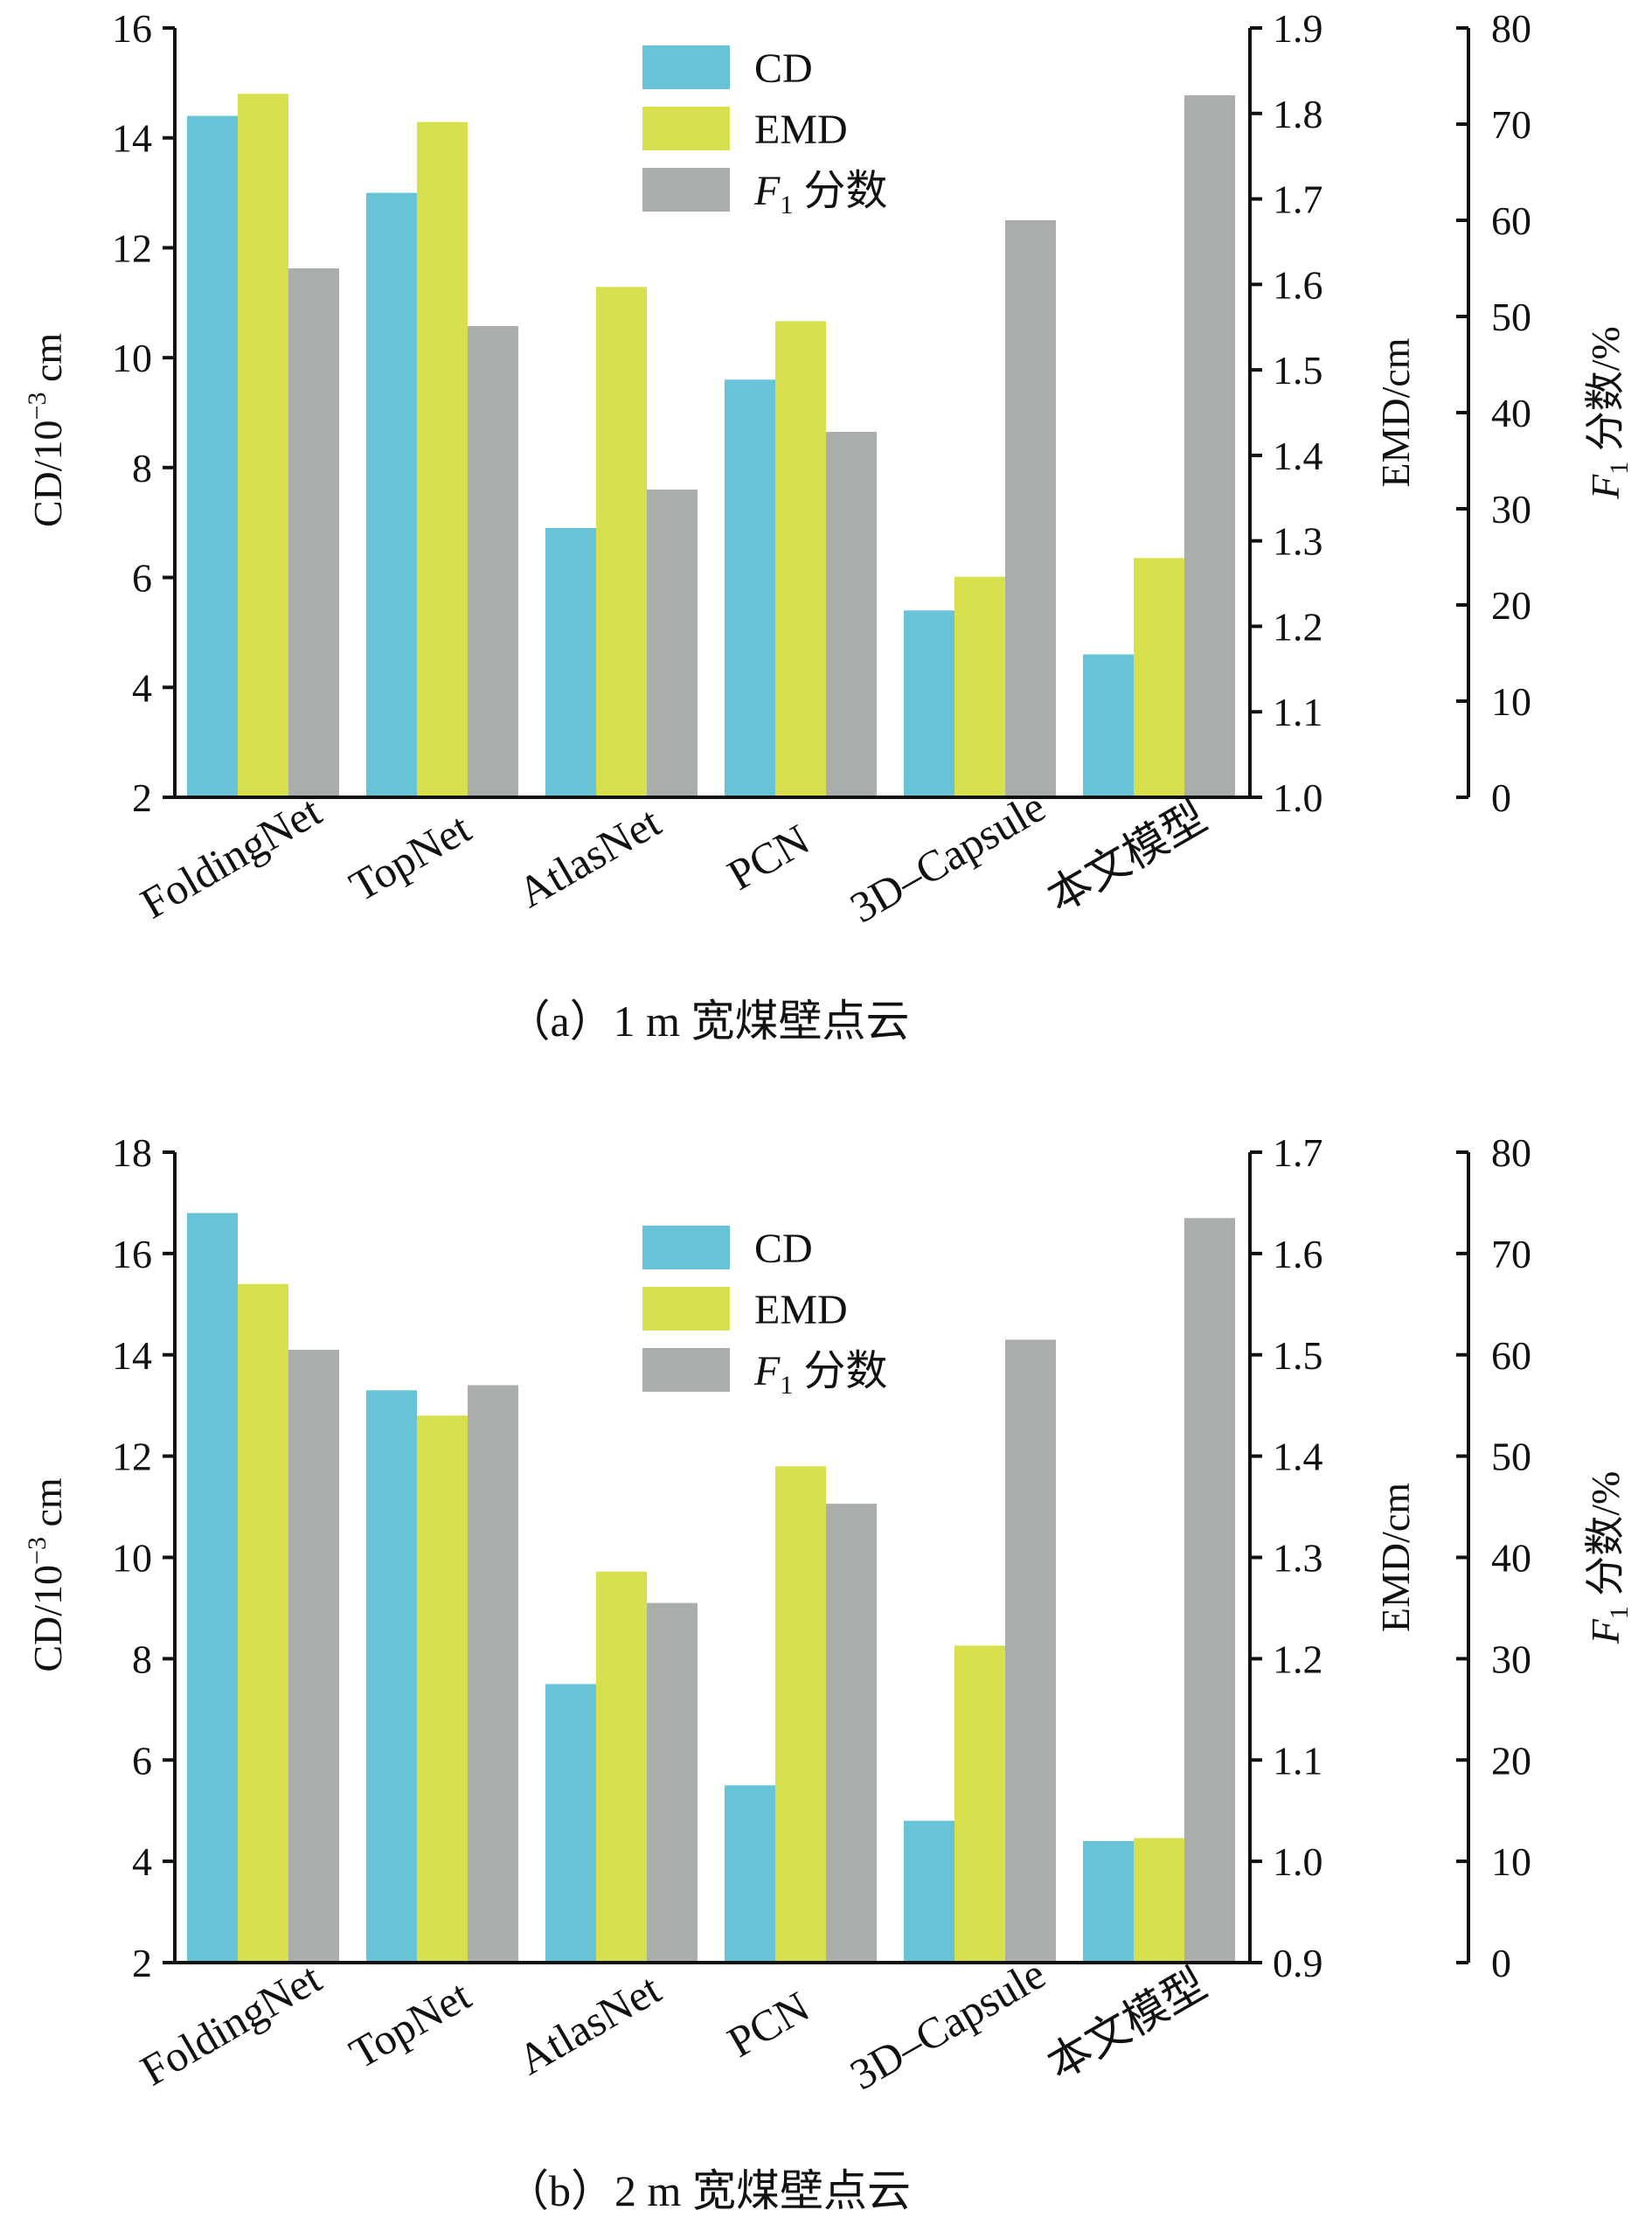 The height and width of the screenshot is (2224, 1652). Describe the element at coordinates (1298, 797) in the screenshot. I see `emd-tick-label: 1.0` at that location.